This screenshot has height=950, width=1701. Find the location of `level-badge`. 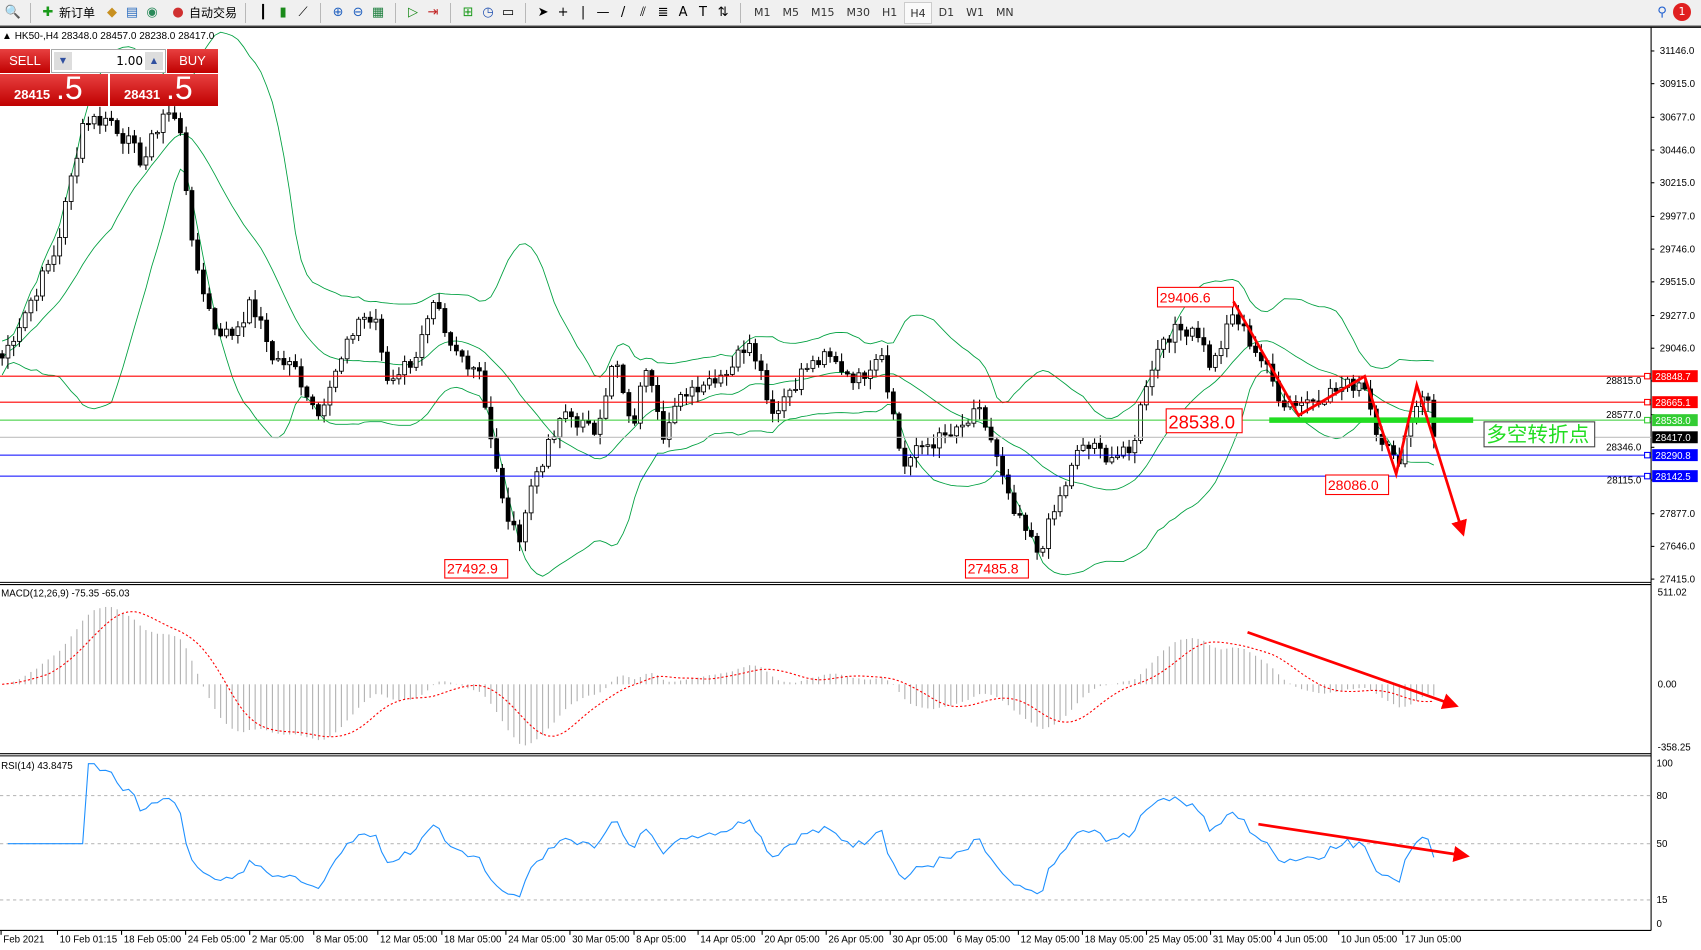

level-badge is located at coordinates (1675, 376).